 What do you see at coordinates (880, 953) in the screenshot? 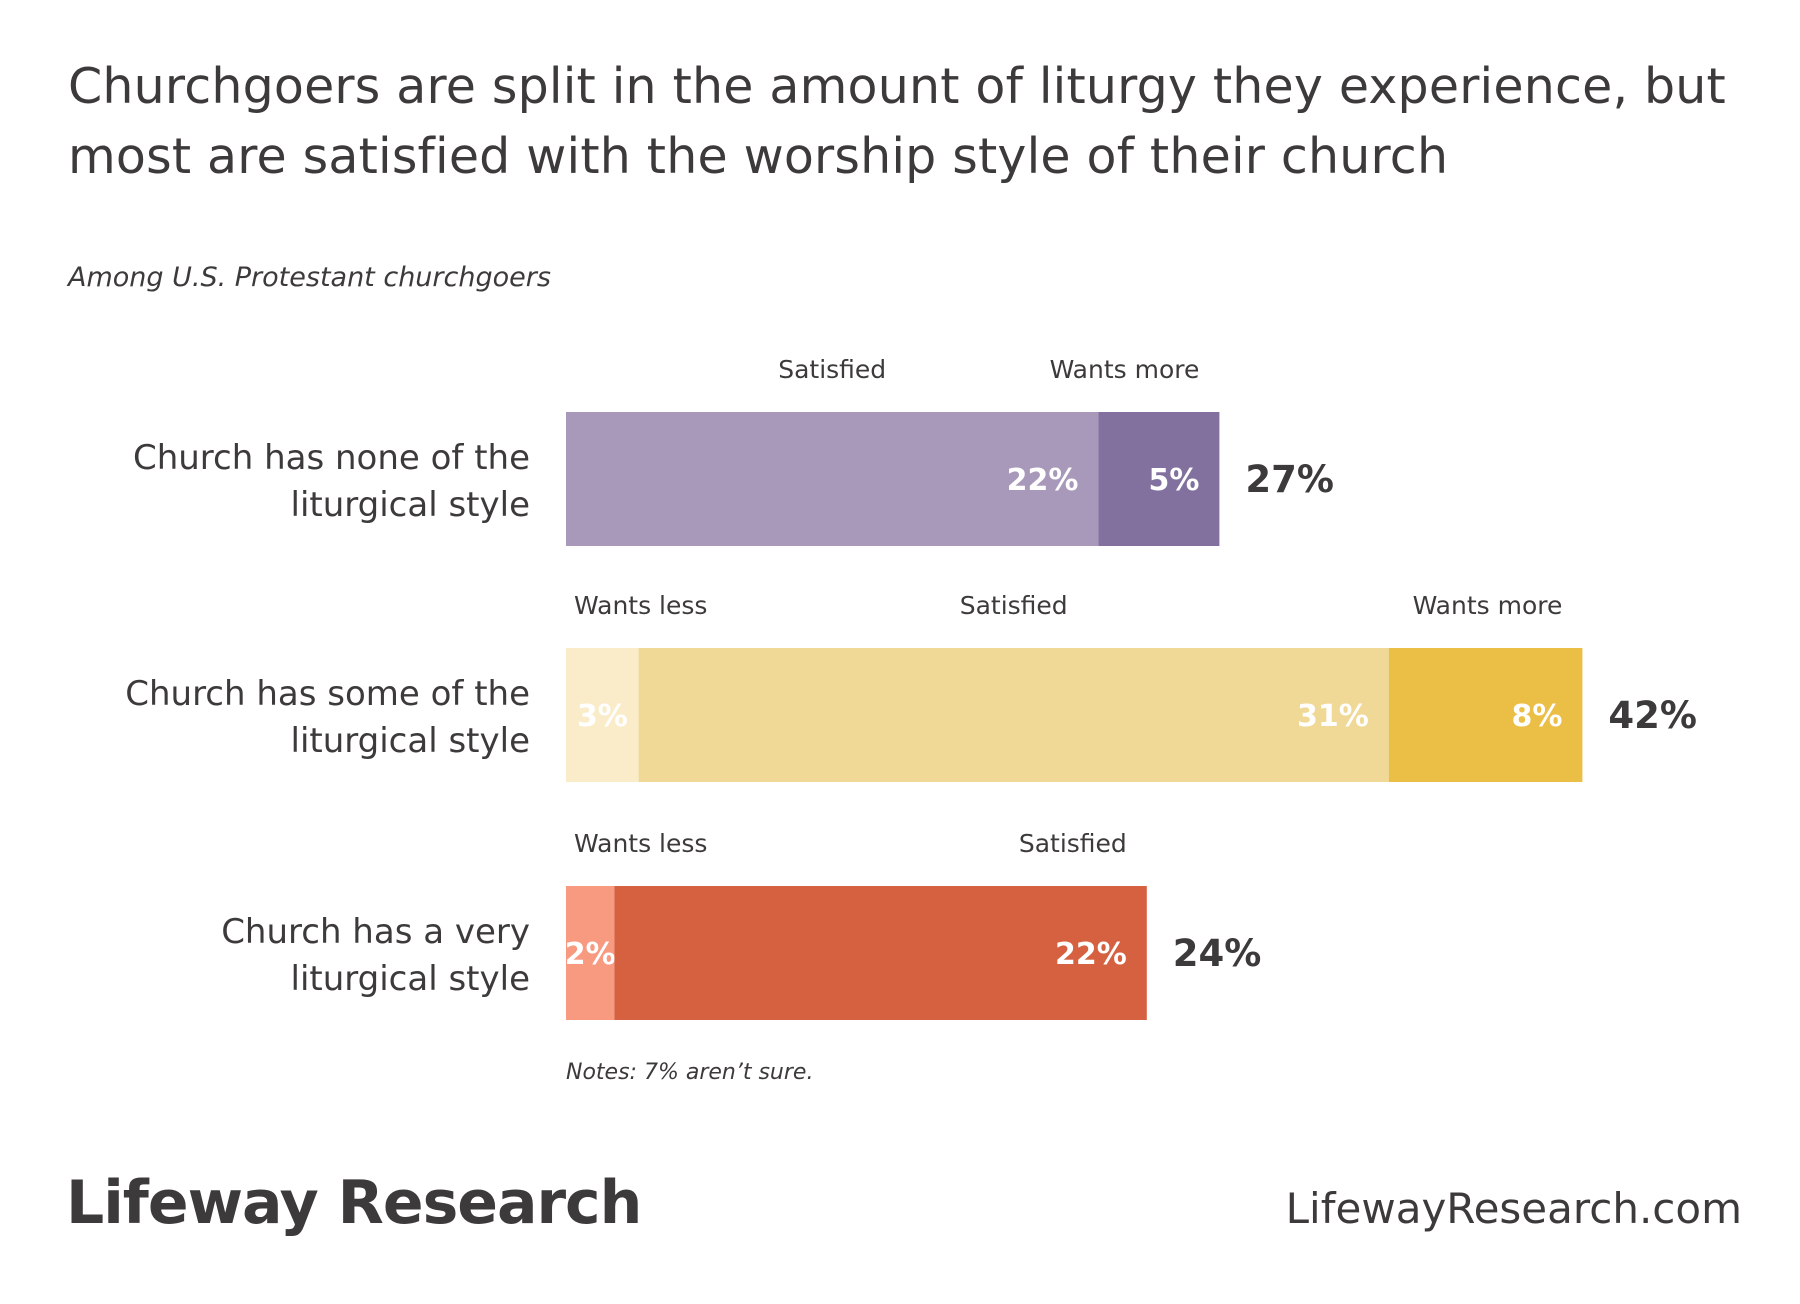
I see `bar-segment-3-satisfied` at bounding box center [880, 953].